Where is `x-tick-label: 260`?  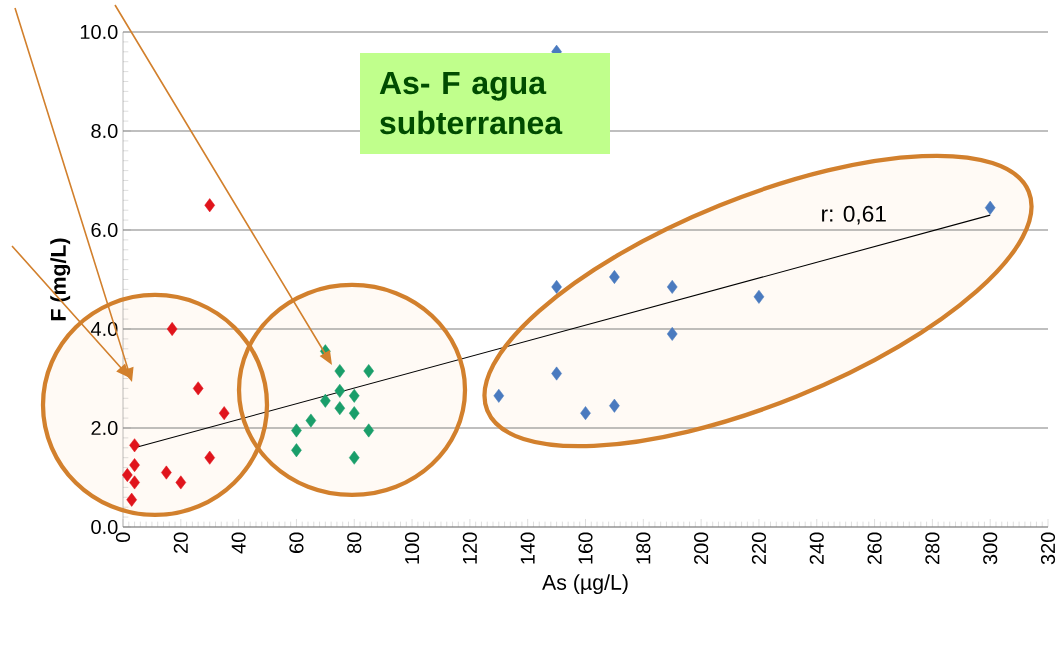 x-tick-label: 260 is located at coordinates (874, 548).